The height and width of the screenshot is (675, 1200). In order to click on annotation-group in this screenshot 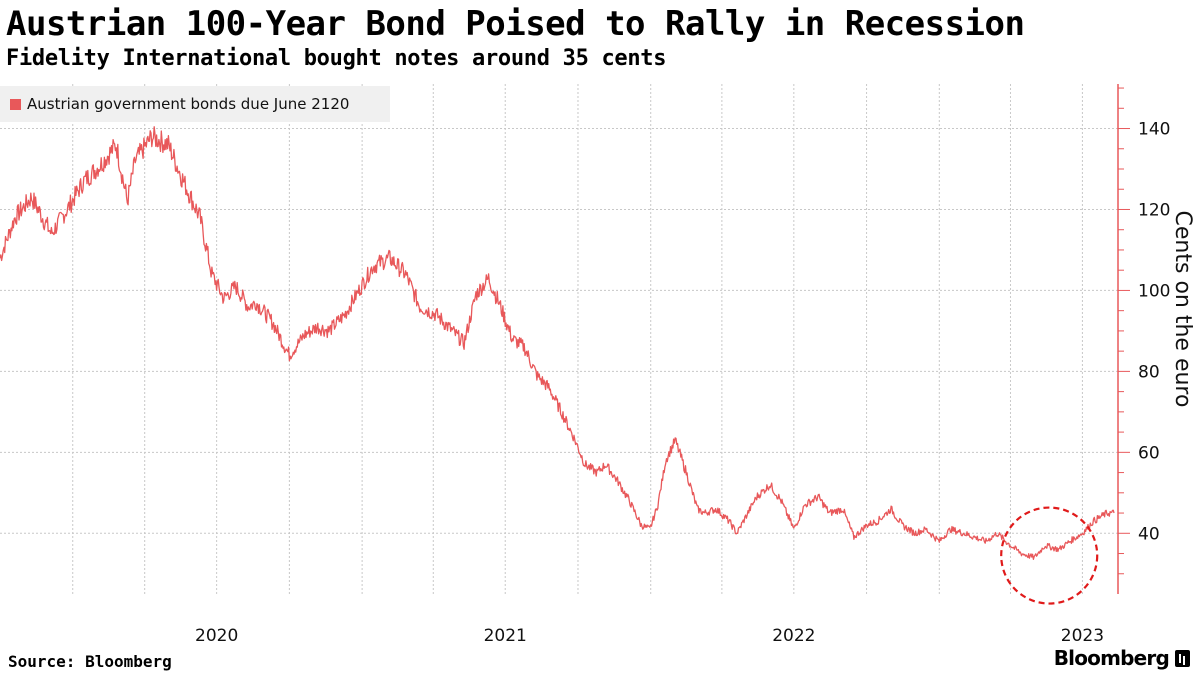, I will do `click(1049, 555)`.